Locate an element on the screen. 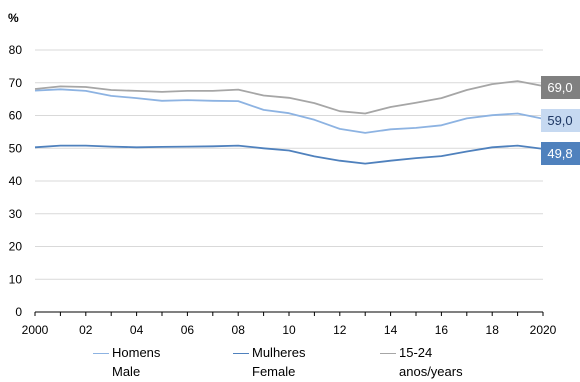 The height and width of the screenshot is (382, 580). y-tick-label: 70 is located at coordinates (16, 83).